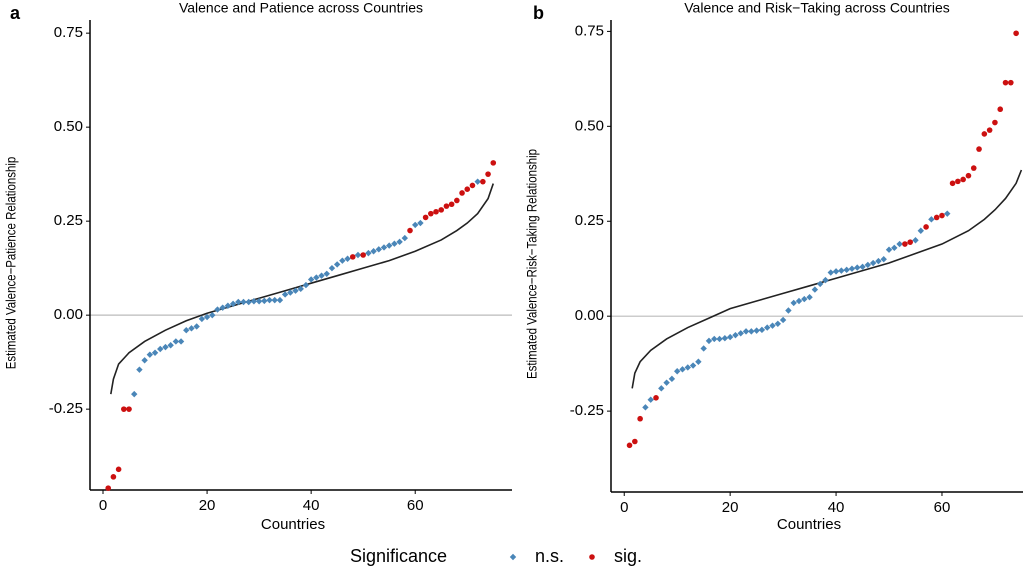 The image size is (1024, 576). I want to click on legend-title: Significance, so click(398, 556).